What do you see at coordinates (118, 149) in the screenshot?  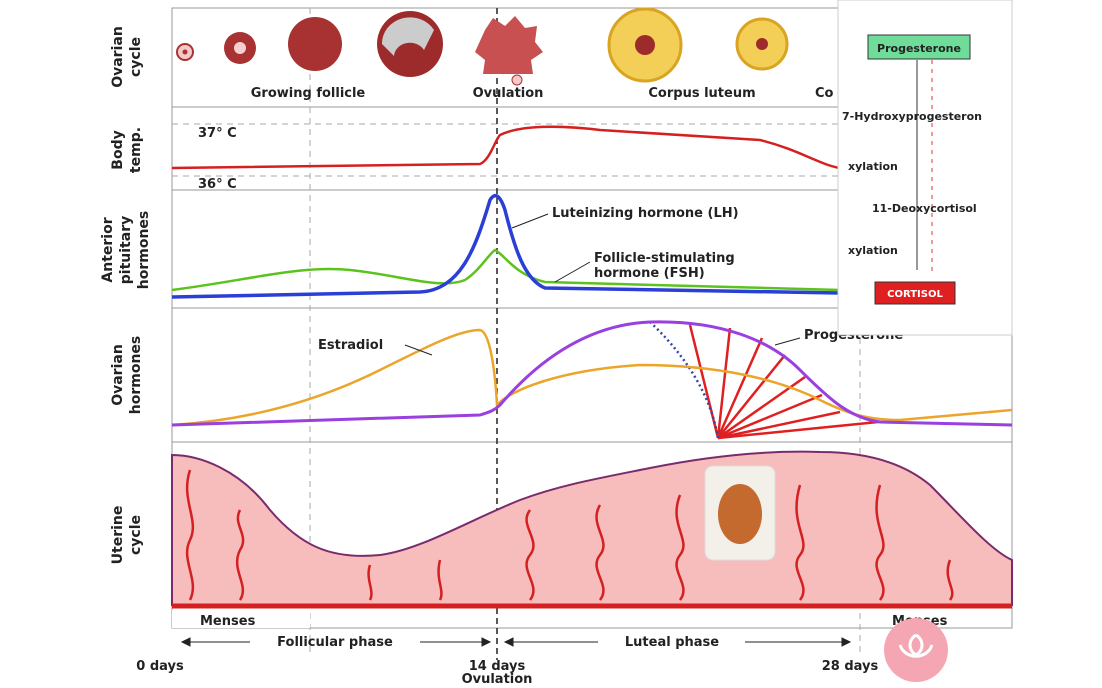 I see `text: Body` at bounding box center [118, 149].